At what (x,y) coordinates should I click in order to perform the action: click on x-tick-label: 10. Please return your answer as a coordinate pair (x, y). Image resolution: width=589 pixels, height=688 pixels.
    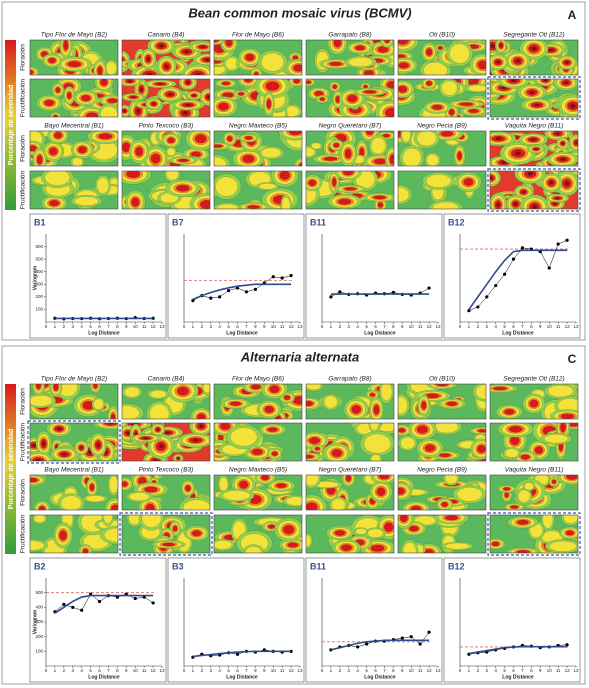
    Looking at the image, I should click on (136, 326).